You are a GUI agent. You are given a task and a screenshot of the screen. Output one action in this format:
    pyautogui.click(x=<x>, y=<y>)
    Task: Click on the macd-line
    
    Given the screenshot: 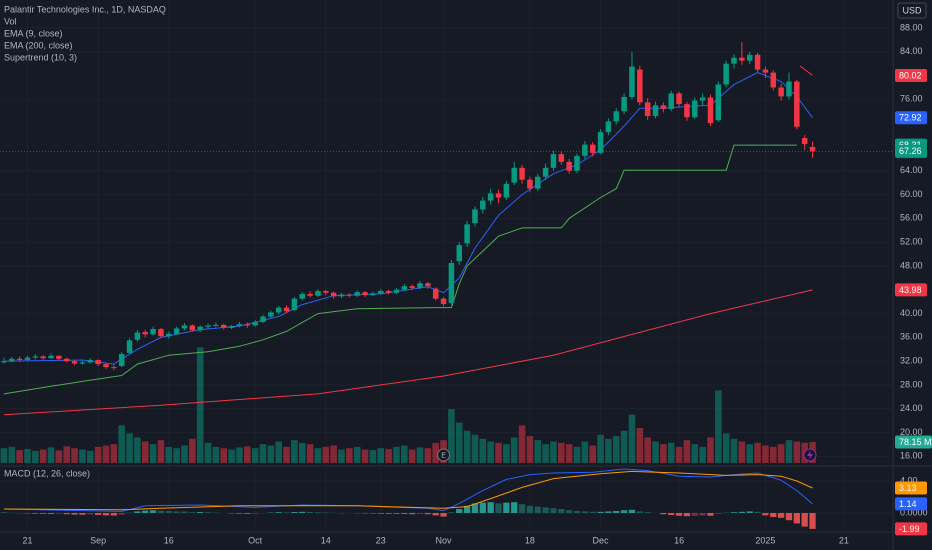 What is the action you would take?
    pyautogui.click(x=408, y=490)
    